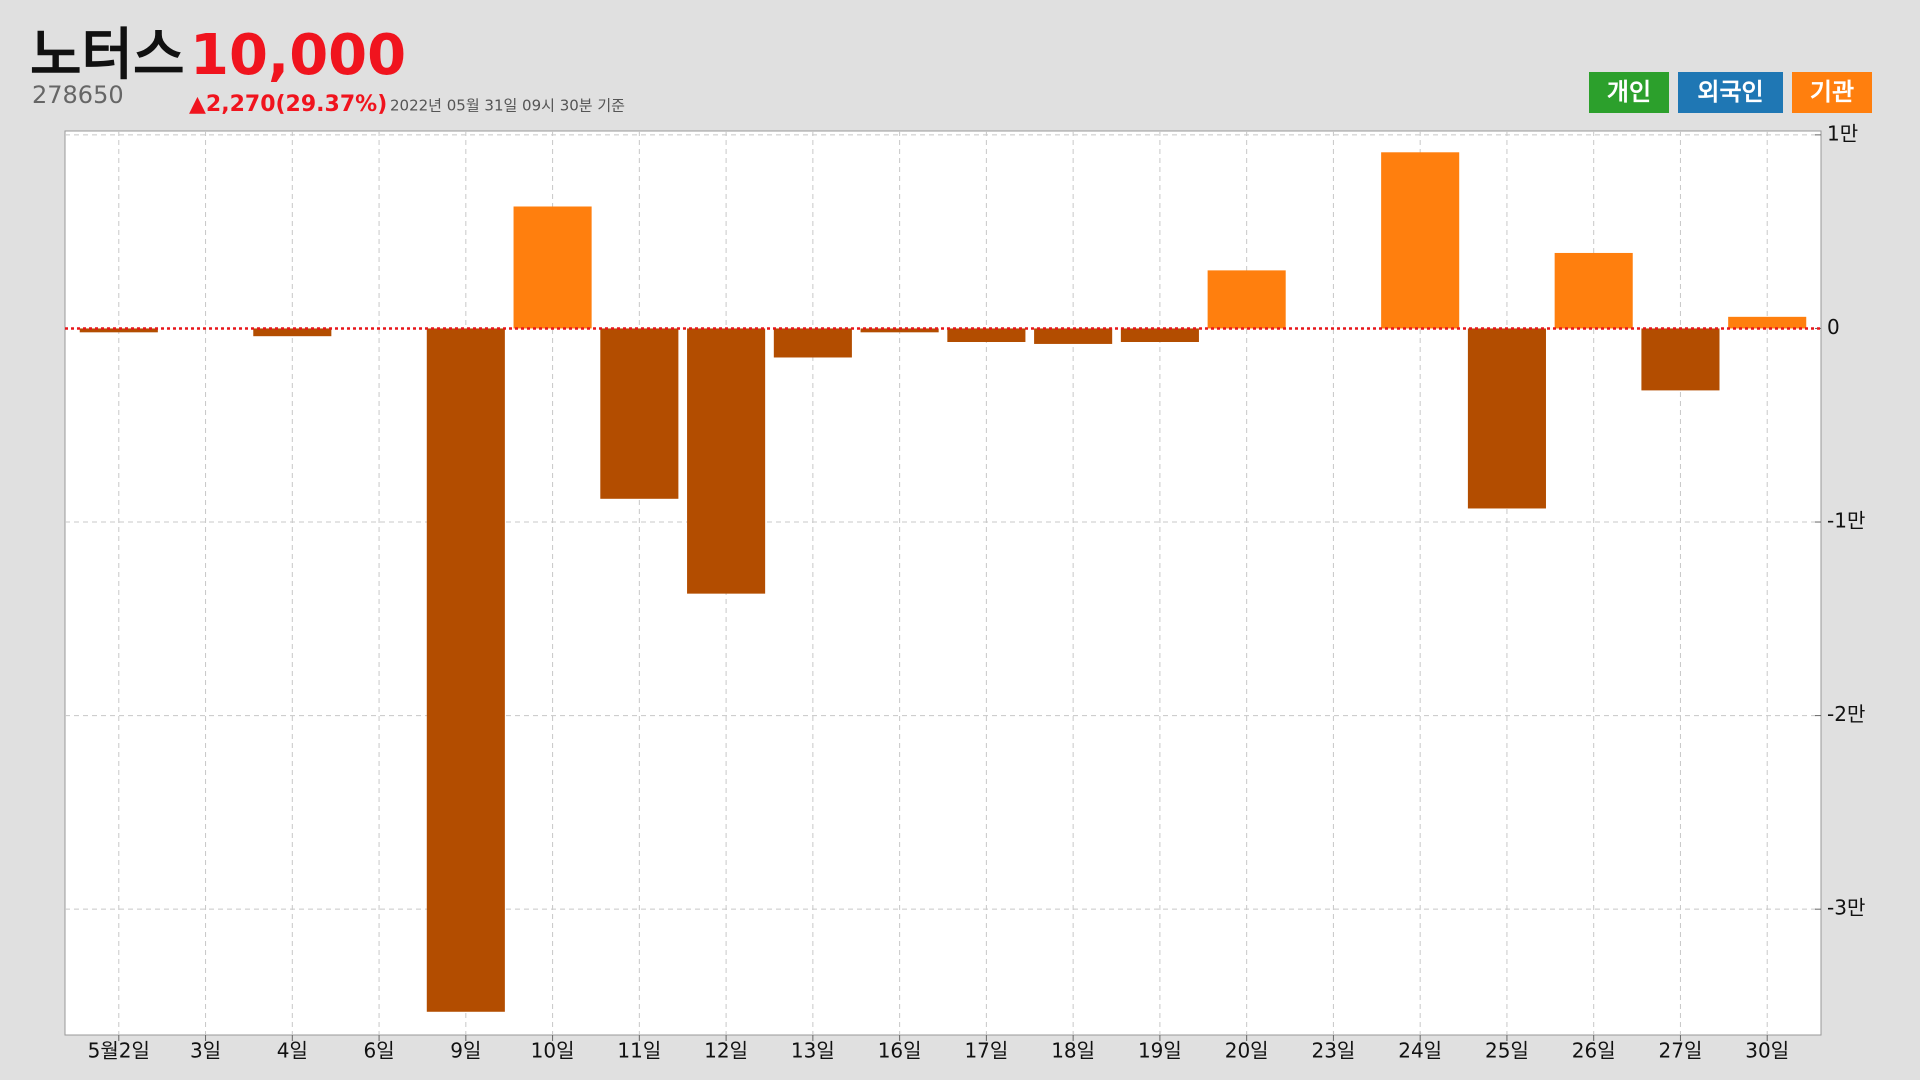  What do you see at coordinates (639, 1051) in the screenshot?
I see `x-tick-label: 11일` at bounding box center [639, 1051].